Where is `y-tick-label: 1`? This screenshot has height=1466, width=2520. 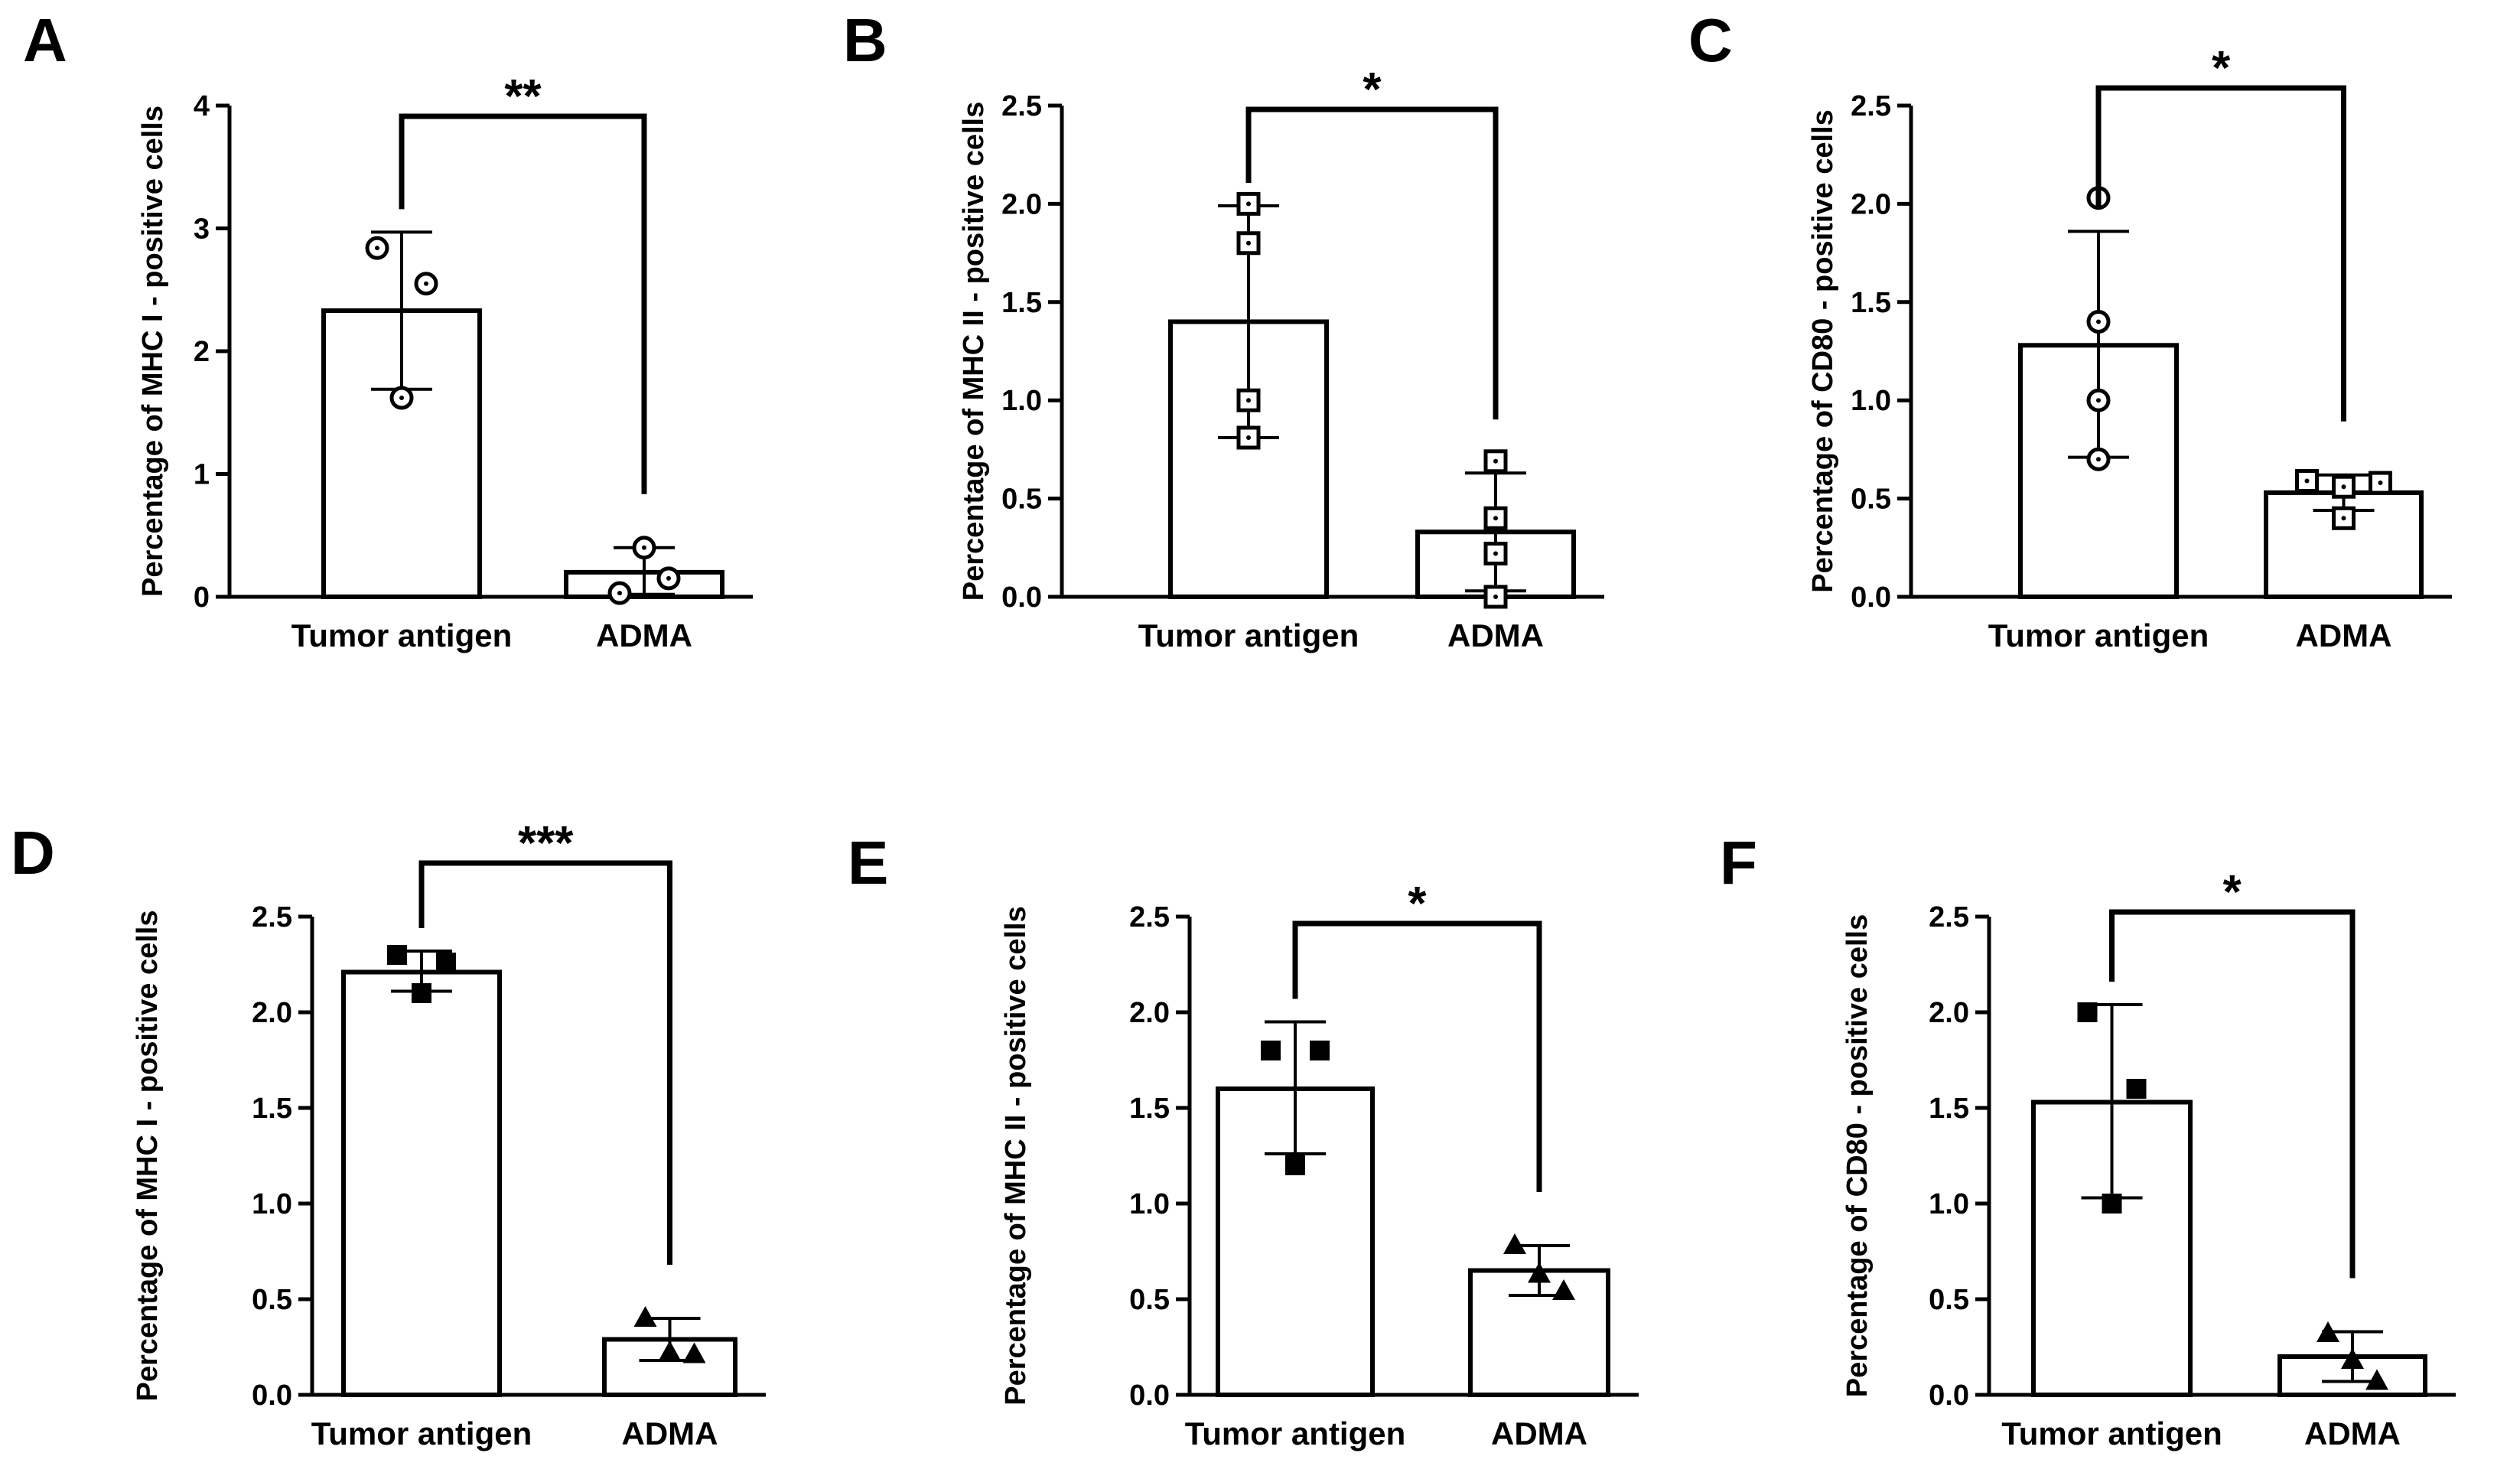
y-tick-label: 1 is located at coordinates (202, 475).